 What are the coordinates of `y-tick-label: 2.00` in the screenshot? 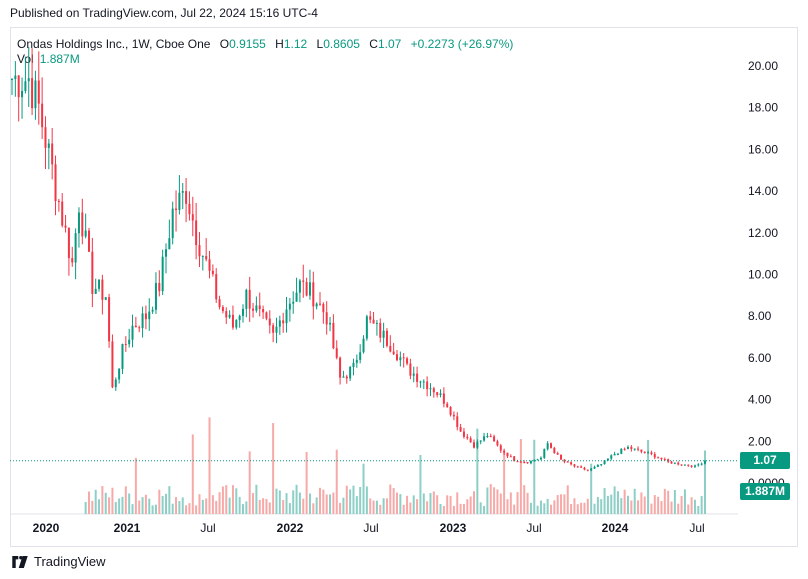 It's located at (760, 441).